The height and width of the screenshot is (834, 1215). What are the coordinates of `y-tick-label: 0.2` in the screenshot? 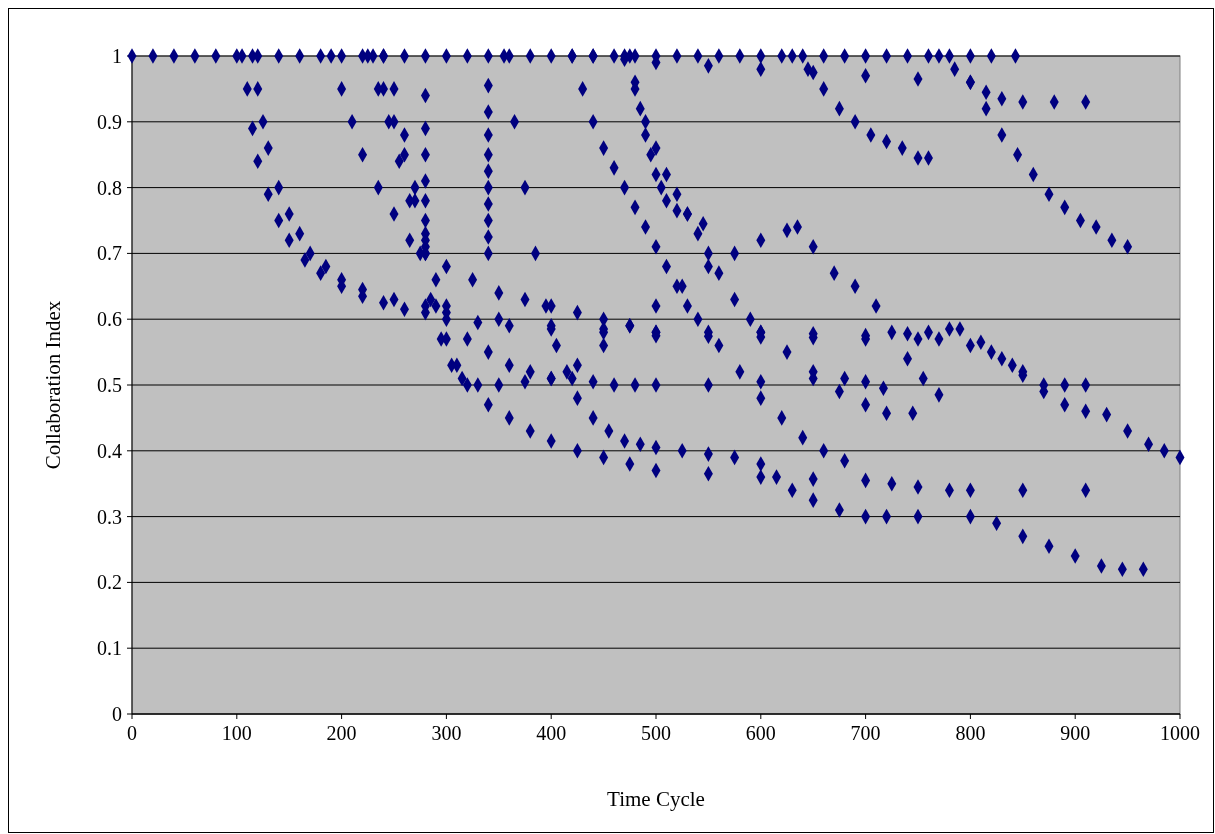 It's located at (109, 582).